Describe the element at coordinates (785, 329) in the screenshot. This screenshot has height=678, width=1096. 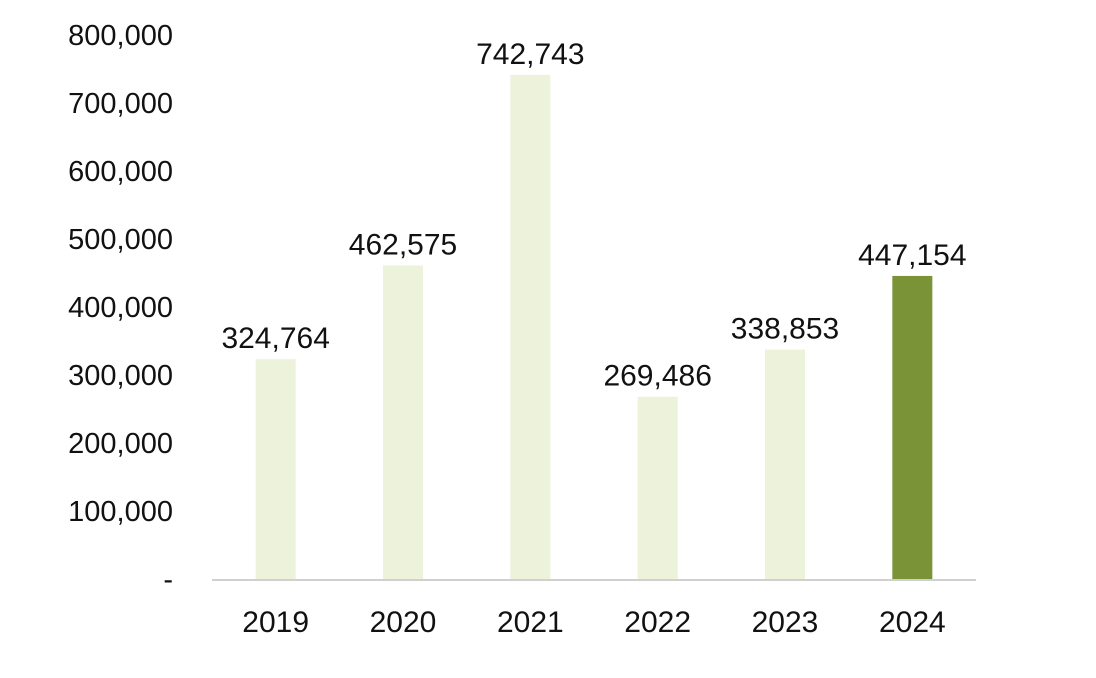
I see `data-label-2023: 338,853` at that location.